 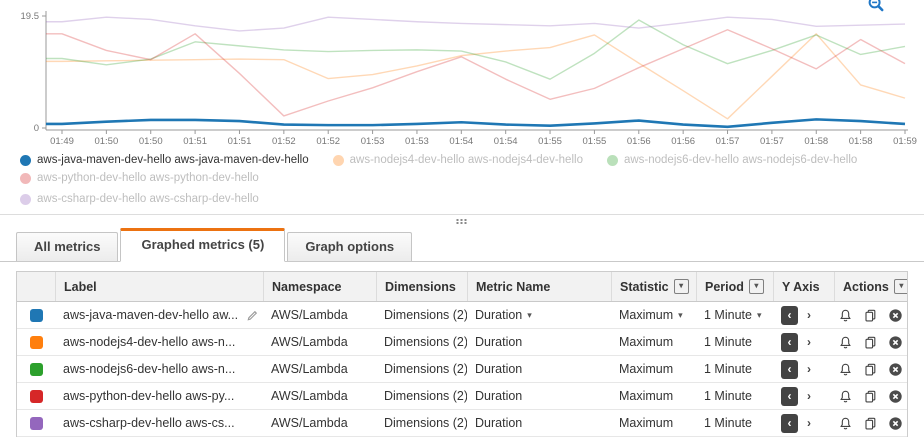 I want to click on tab-graph-options: Graph options, so click(x=350, y=246).